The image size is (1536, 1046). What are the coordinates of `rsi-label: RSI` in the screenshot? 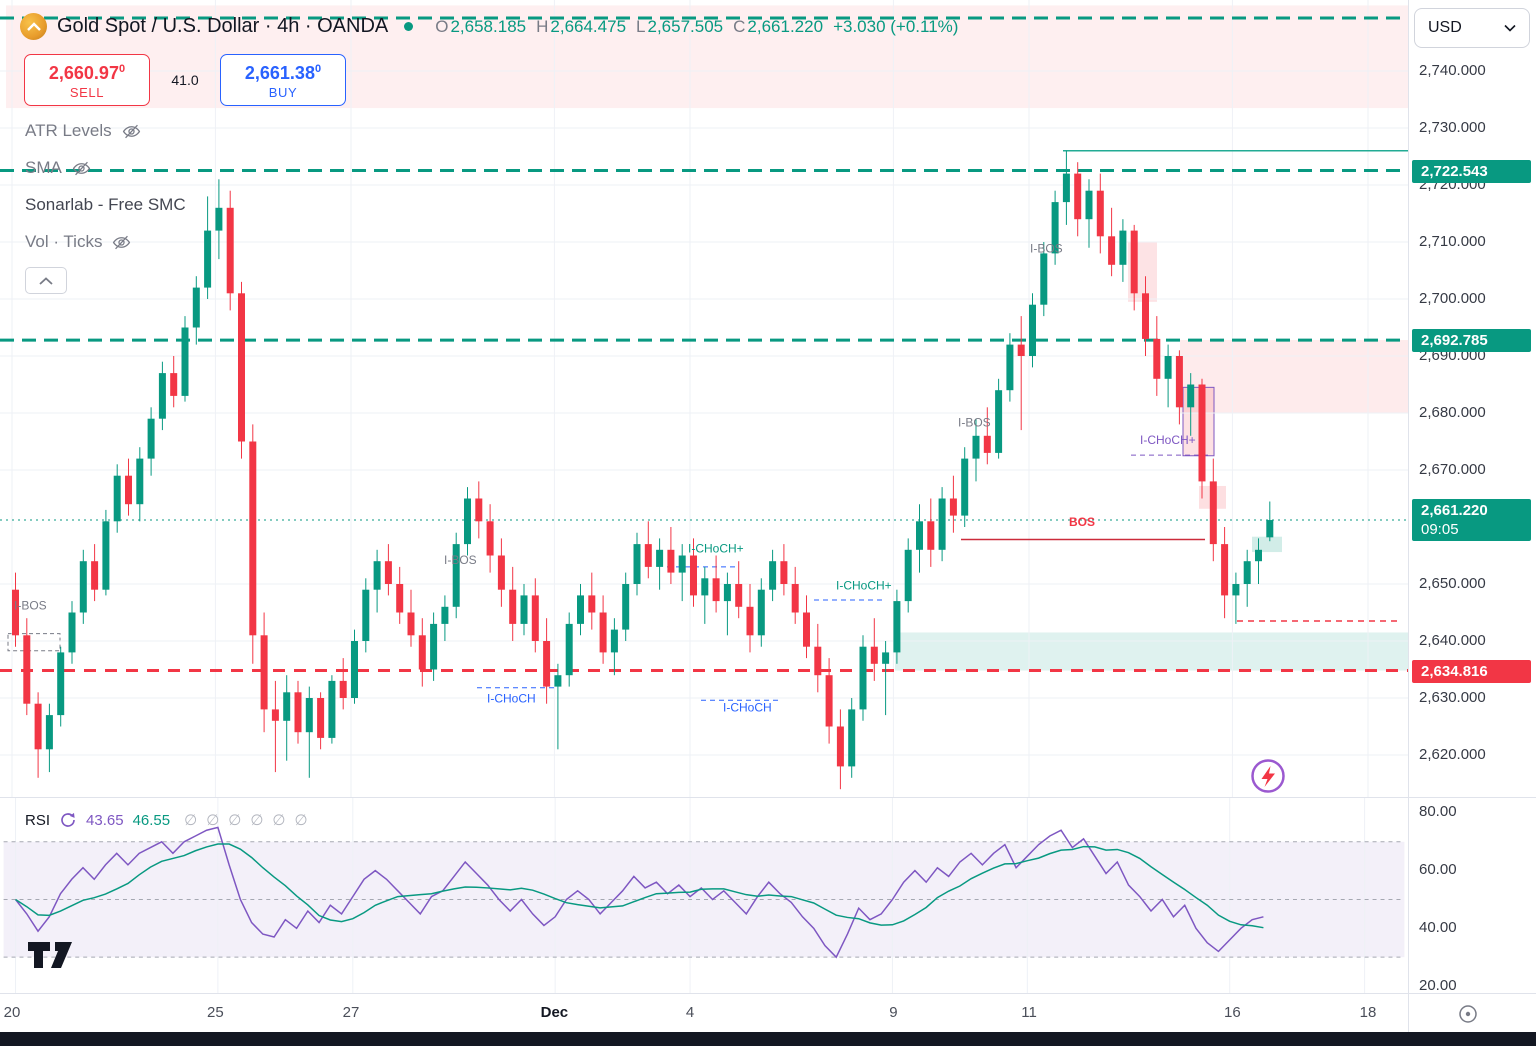 It's located at (38, 820).